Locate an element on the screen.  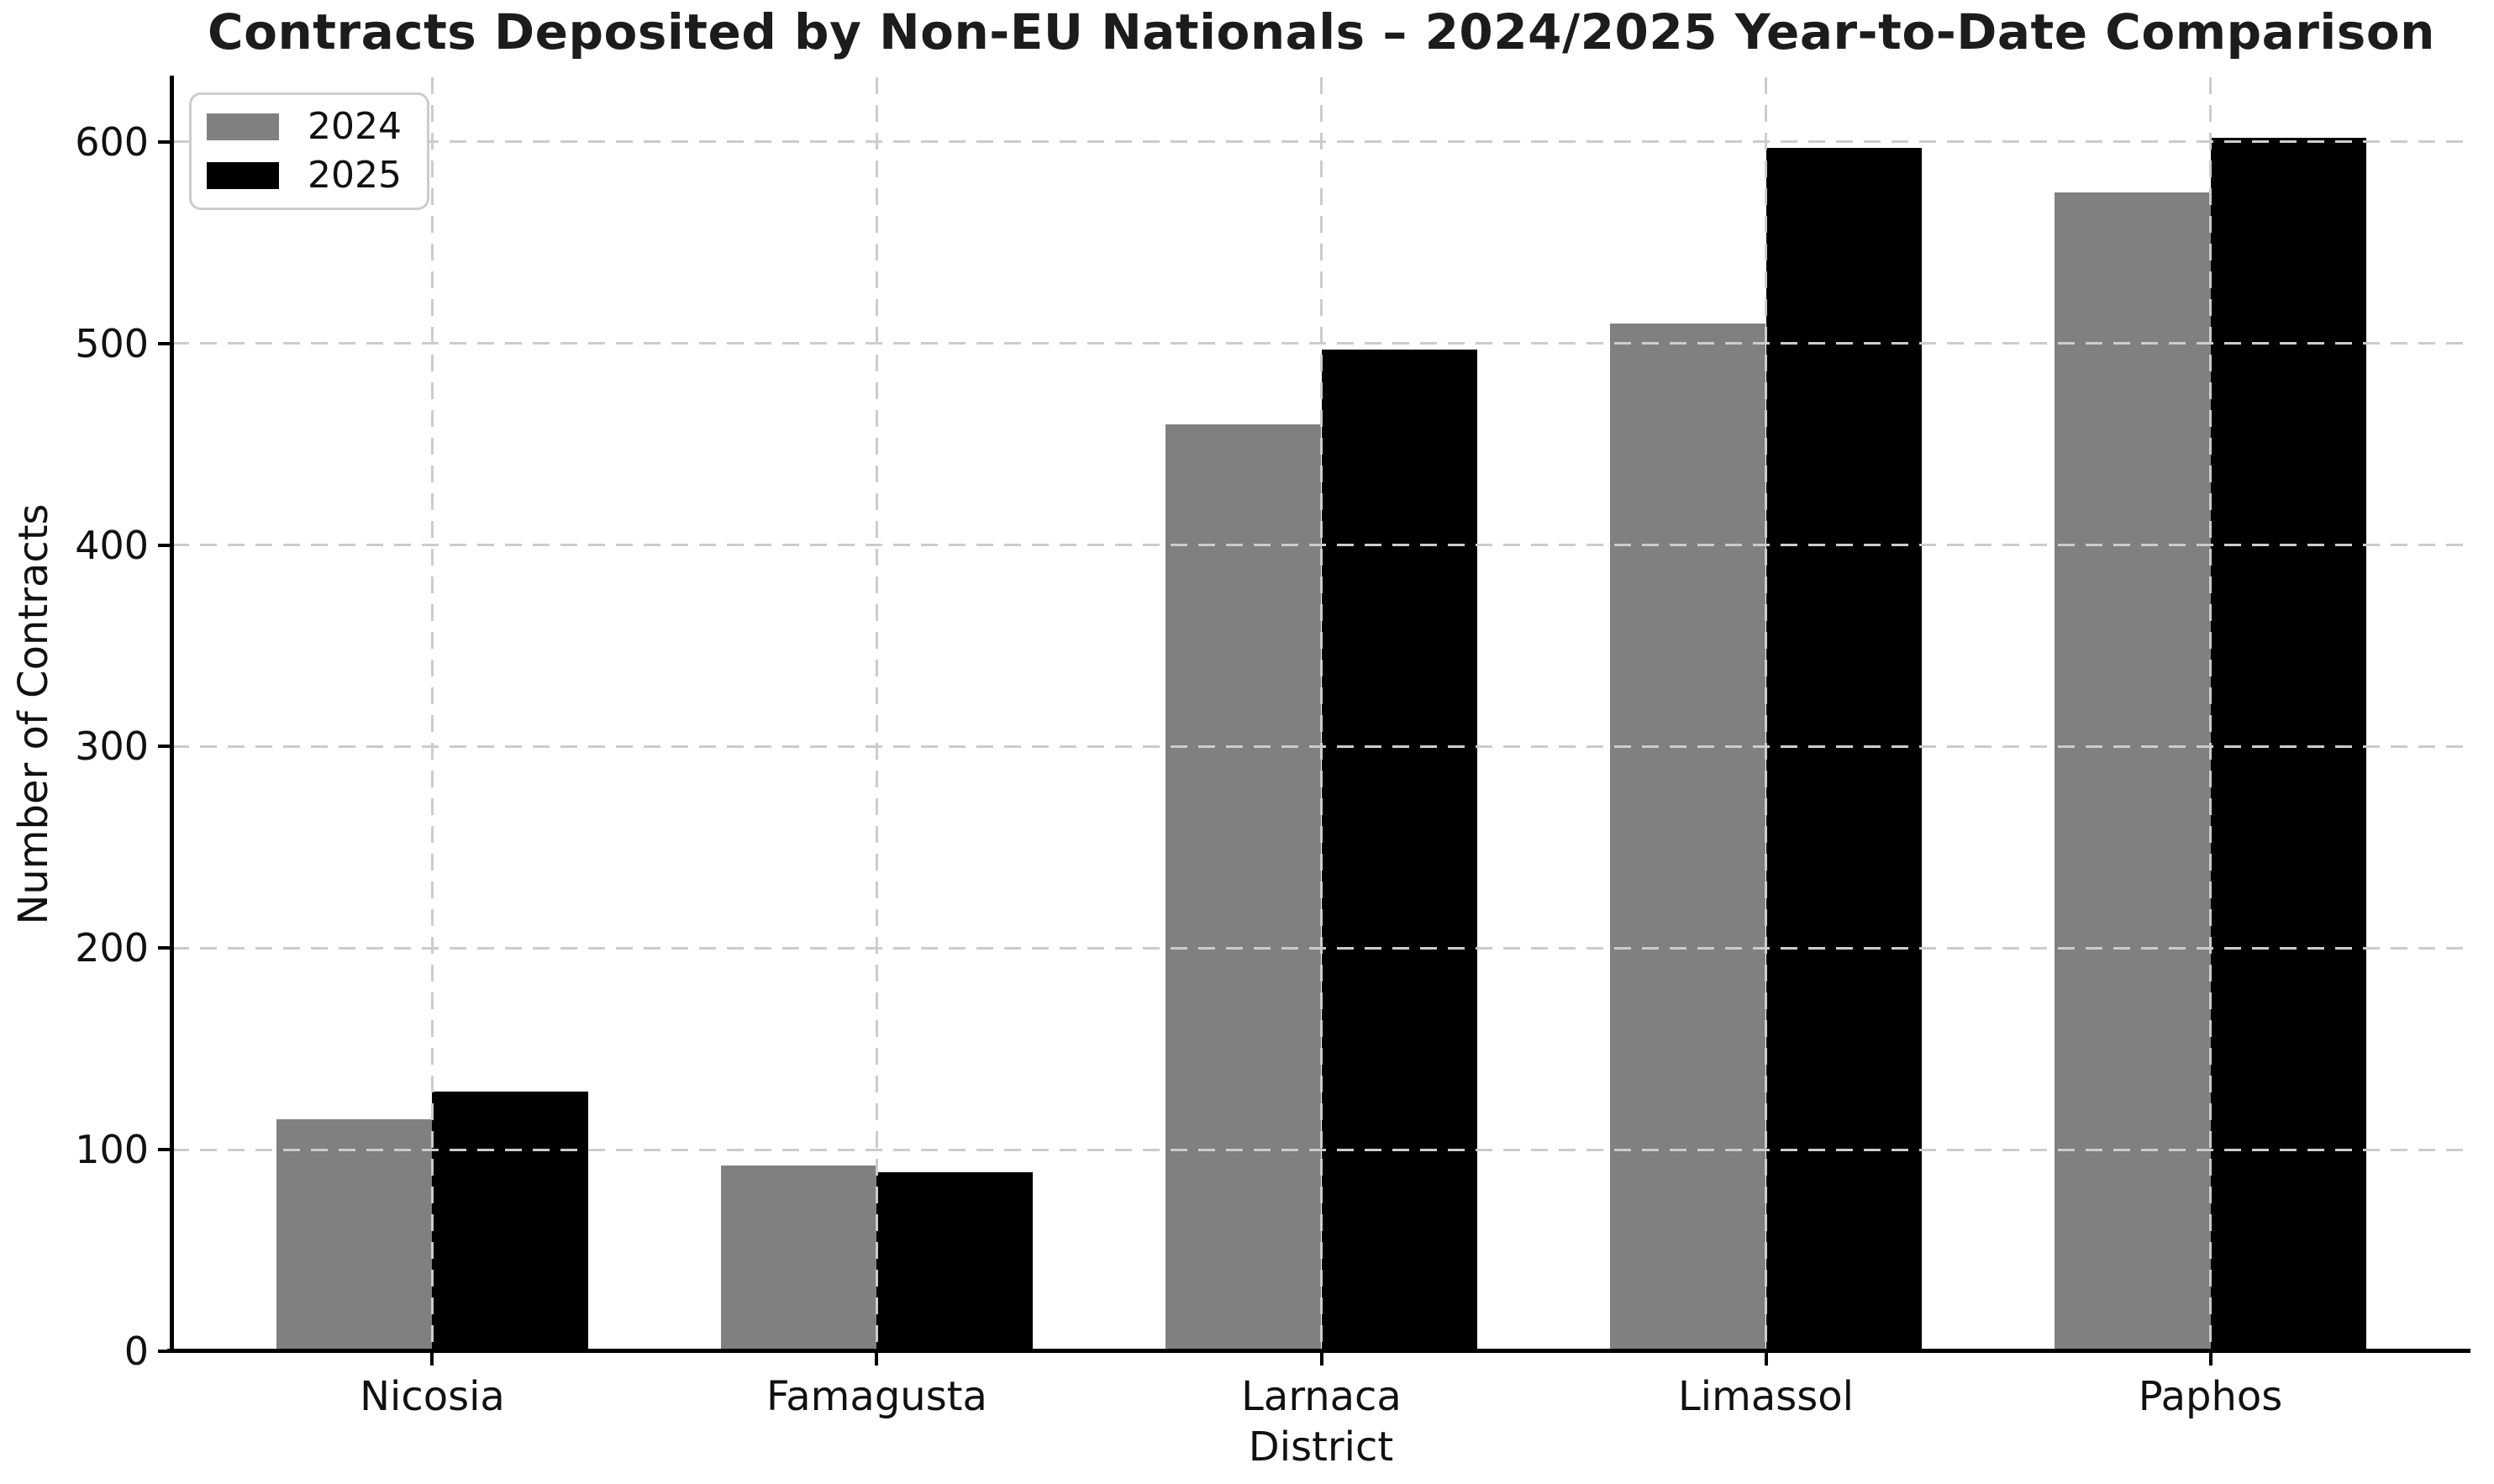
legend-swatch-2025-icon is located at coordinates (243, 175).